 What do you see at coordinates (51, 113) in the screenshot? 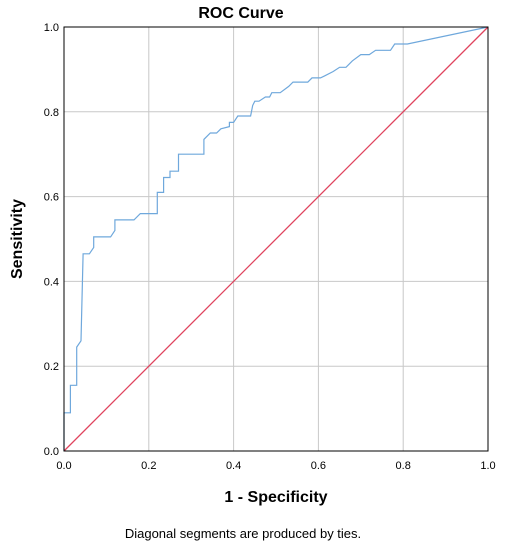
I see `y-tick-label: 0.8` at bounding box center [51, 113].